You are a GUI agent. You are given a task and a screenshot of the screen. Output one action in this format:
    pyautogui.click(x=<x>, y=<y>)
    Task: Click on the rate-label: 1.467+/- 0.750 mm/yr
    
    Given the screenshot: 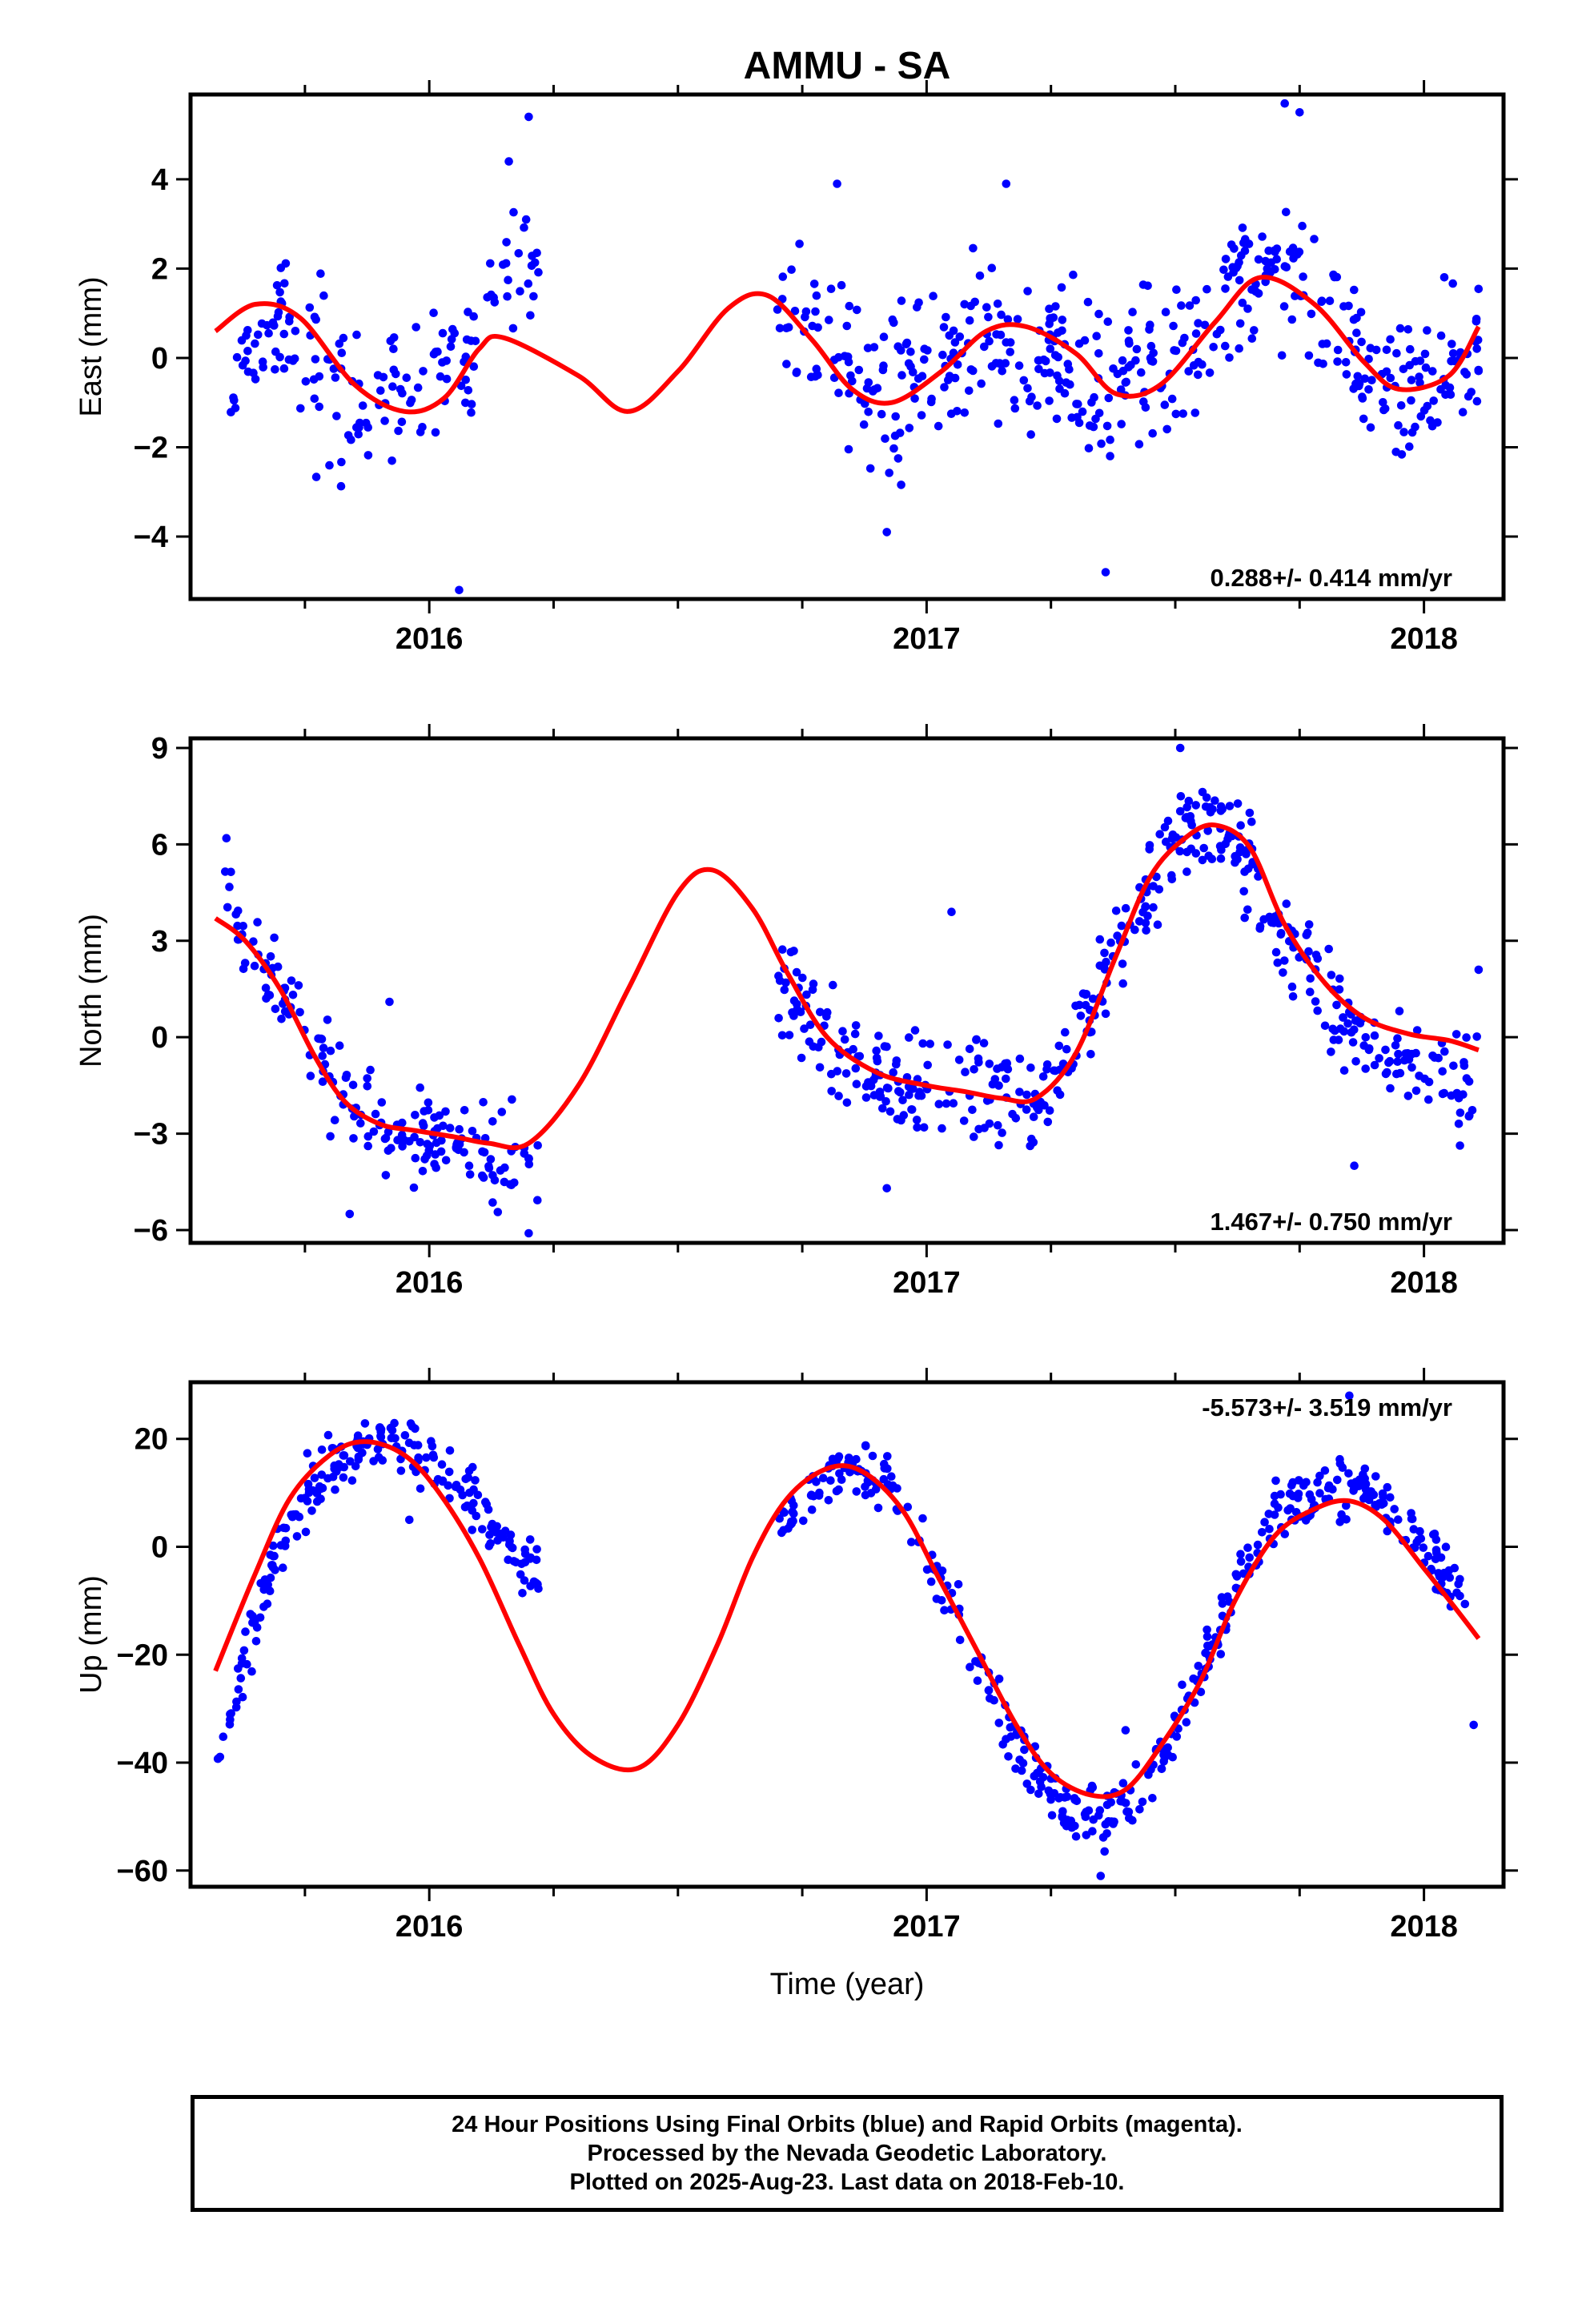 What is the action you would take?
    pyautogui.click(x=1331, y=1222)
    